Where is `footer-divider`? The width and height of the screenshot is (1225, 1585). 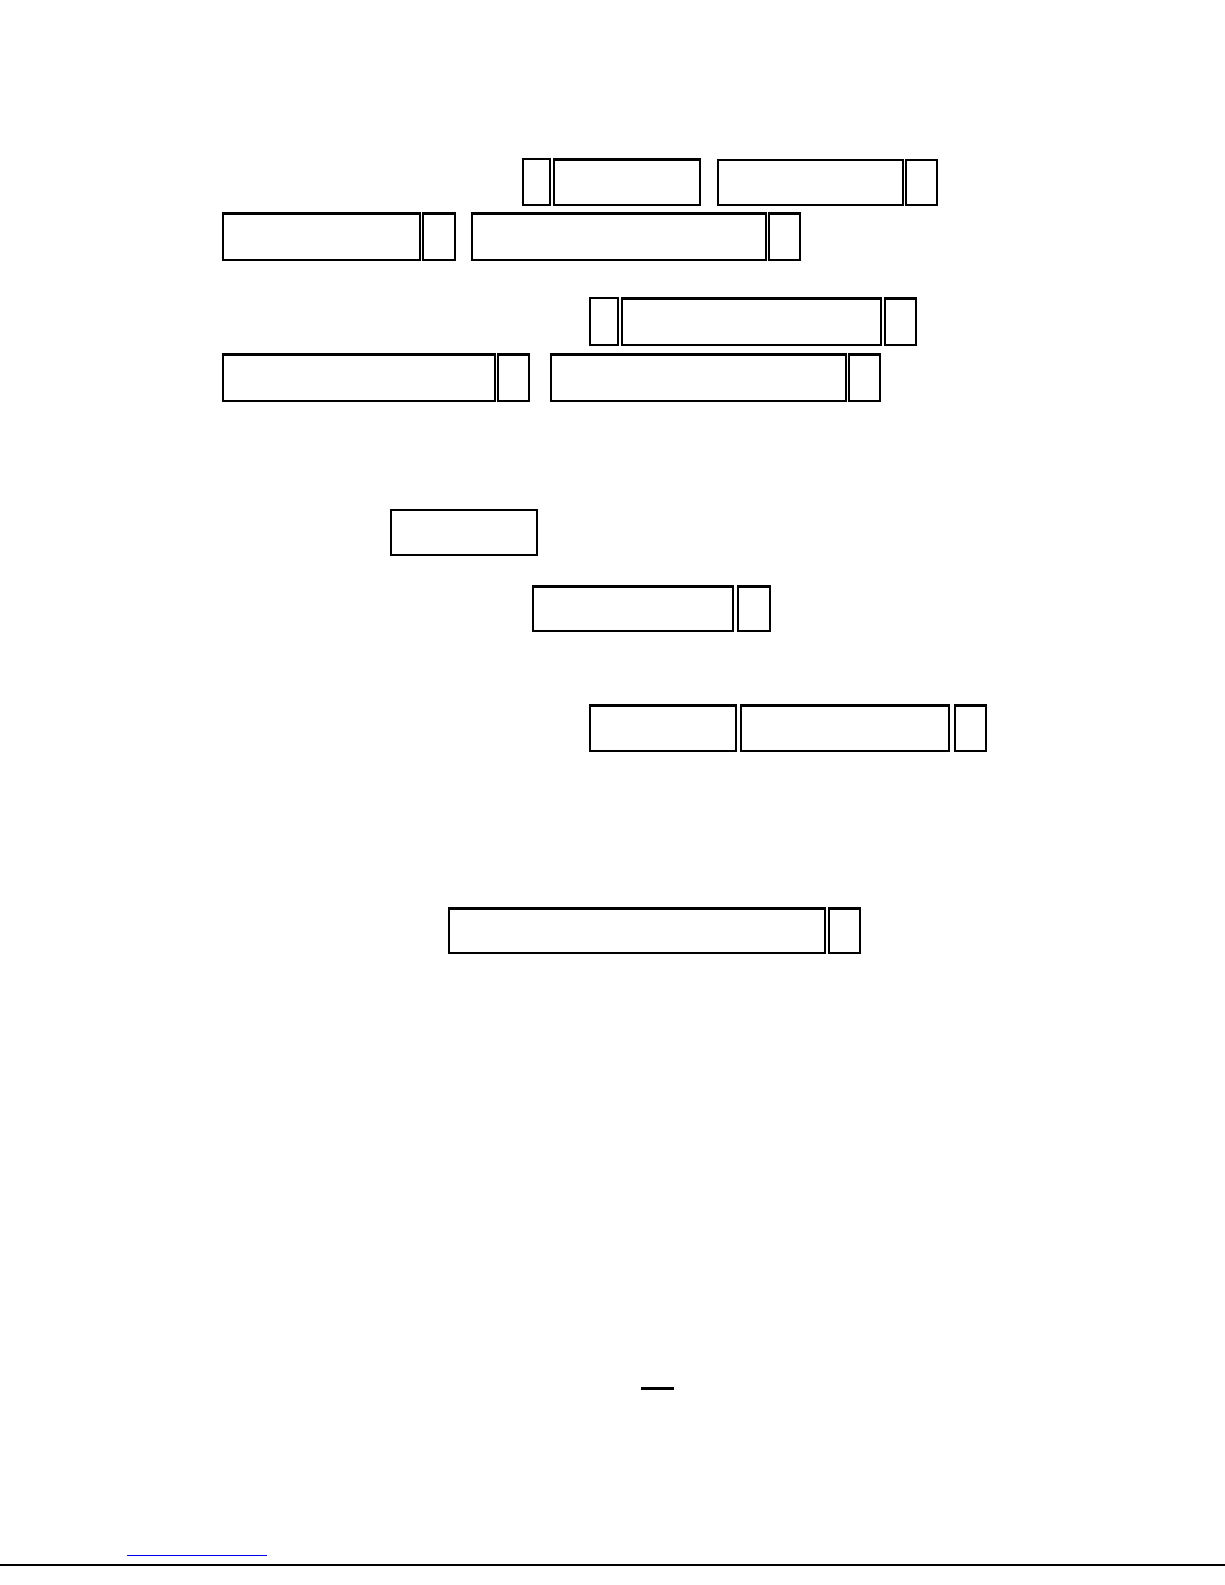
footer-divider is located at coordinates (612, 1565).